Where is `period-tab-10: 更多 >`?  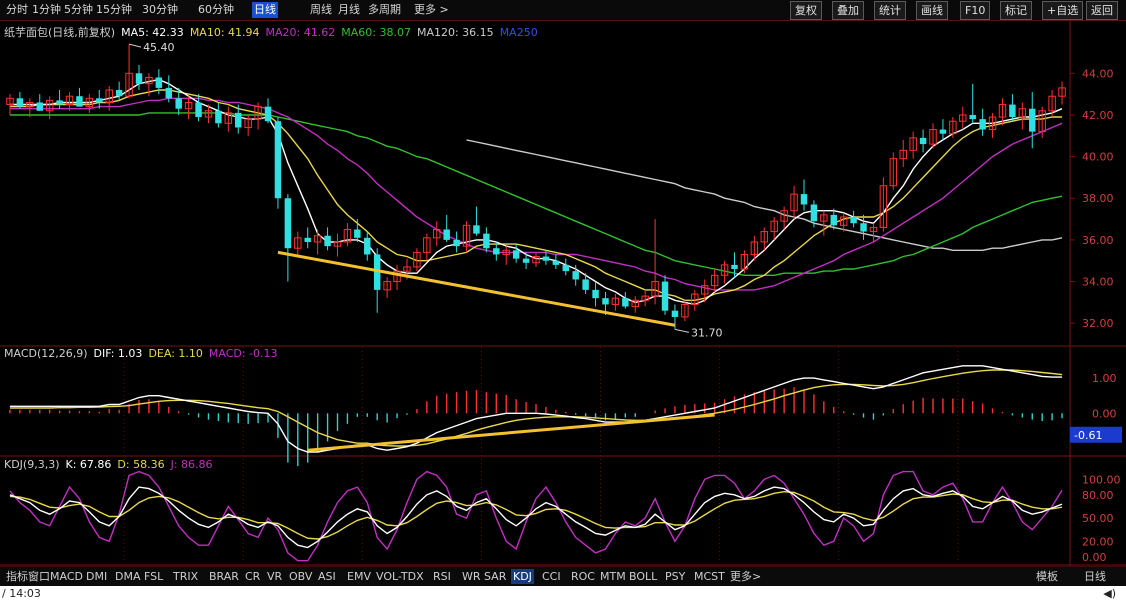
period-tab-10: 更多 > is located at coordinates (431, 9).